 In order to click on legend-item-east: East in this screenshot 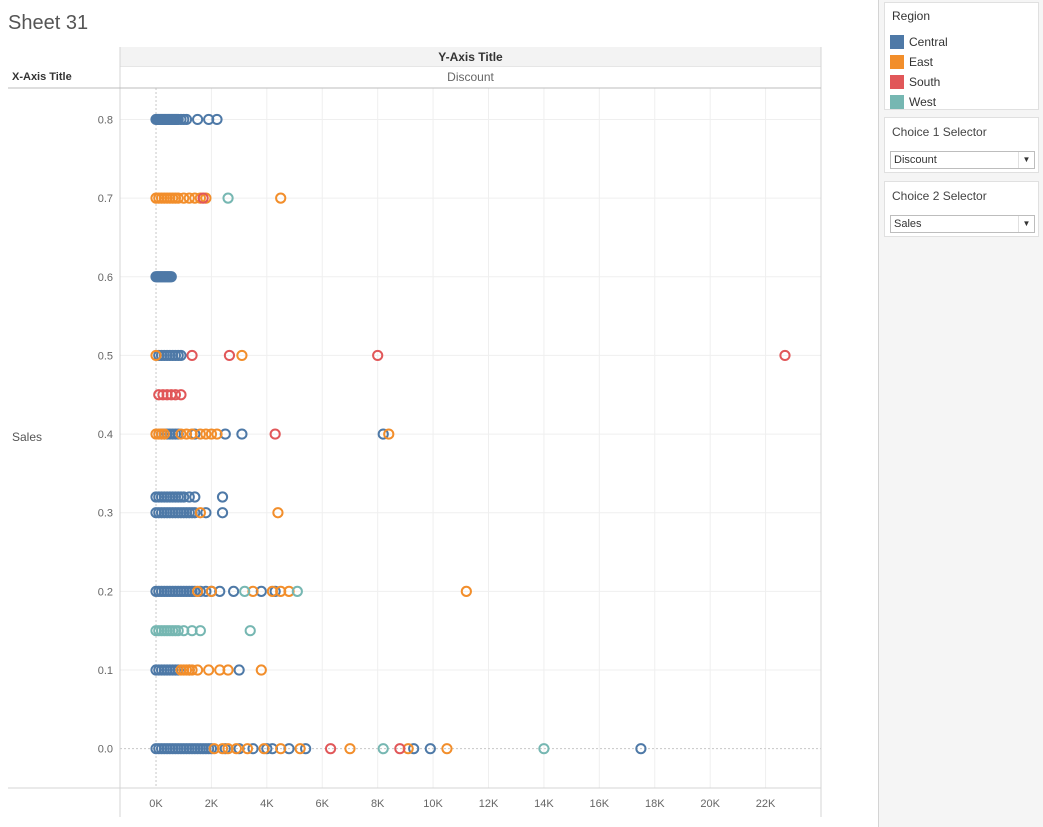, I will do `click(911, 62)`.